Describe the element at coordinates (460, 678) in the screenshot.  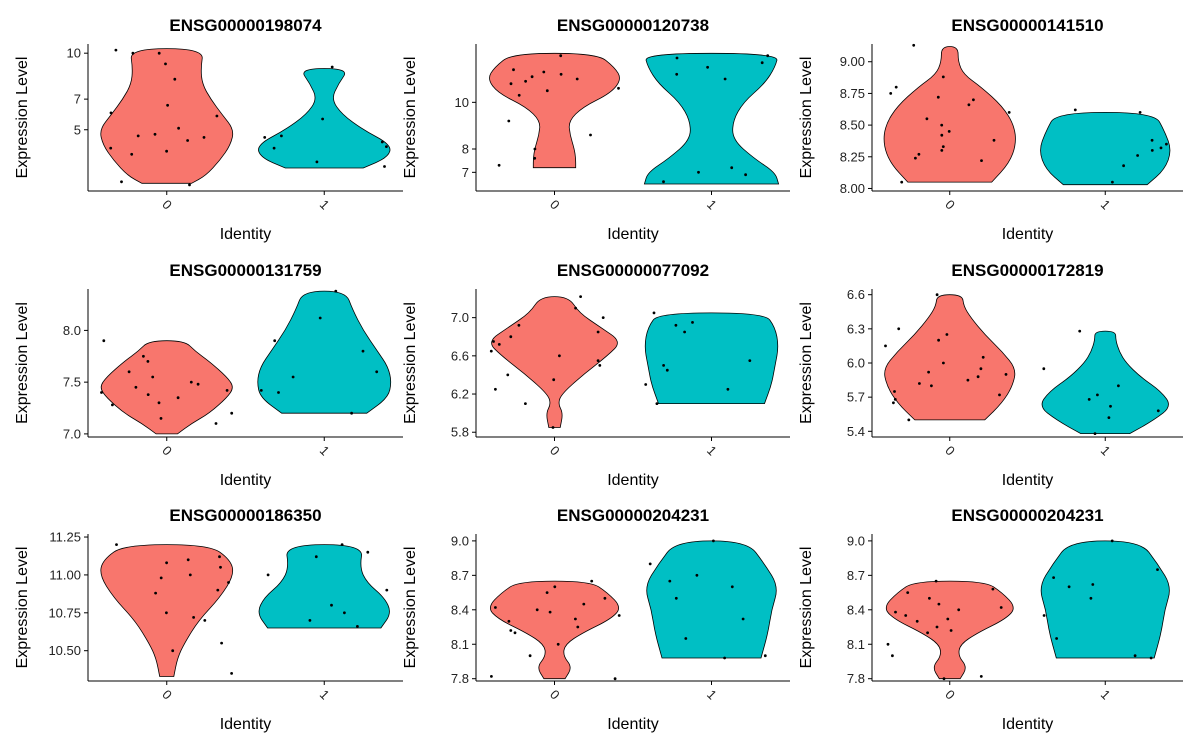
I see `y-tick-label: 7.8` at that location.